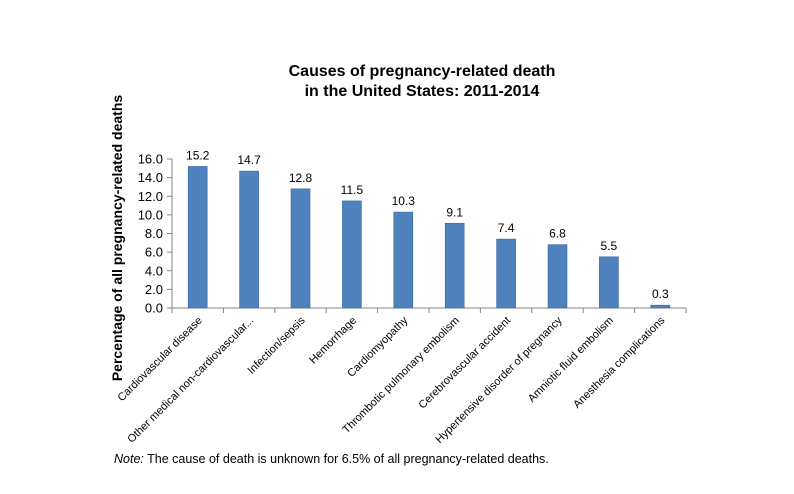  Describe the element at coordinates (198, 155) in the screenshot. I see `data-label: 15.2` at that location.